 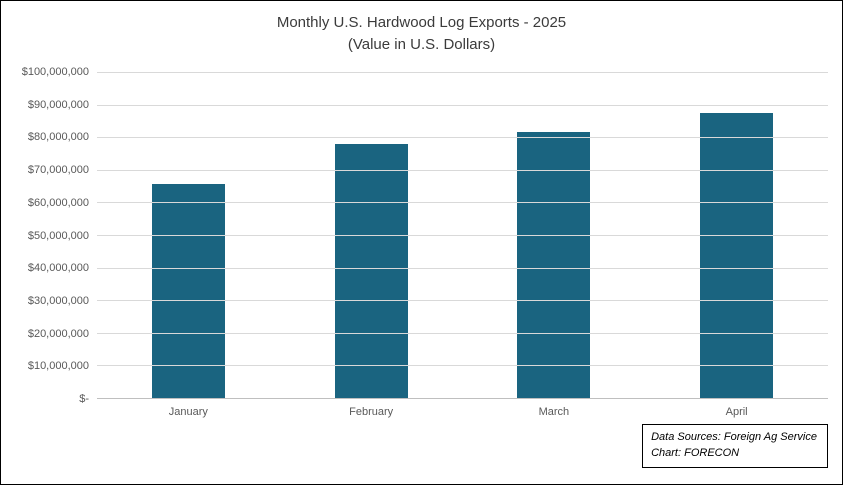 I want to click on y-axis-label: $90,000,000, so click(x=58, y=104).